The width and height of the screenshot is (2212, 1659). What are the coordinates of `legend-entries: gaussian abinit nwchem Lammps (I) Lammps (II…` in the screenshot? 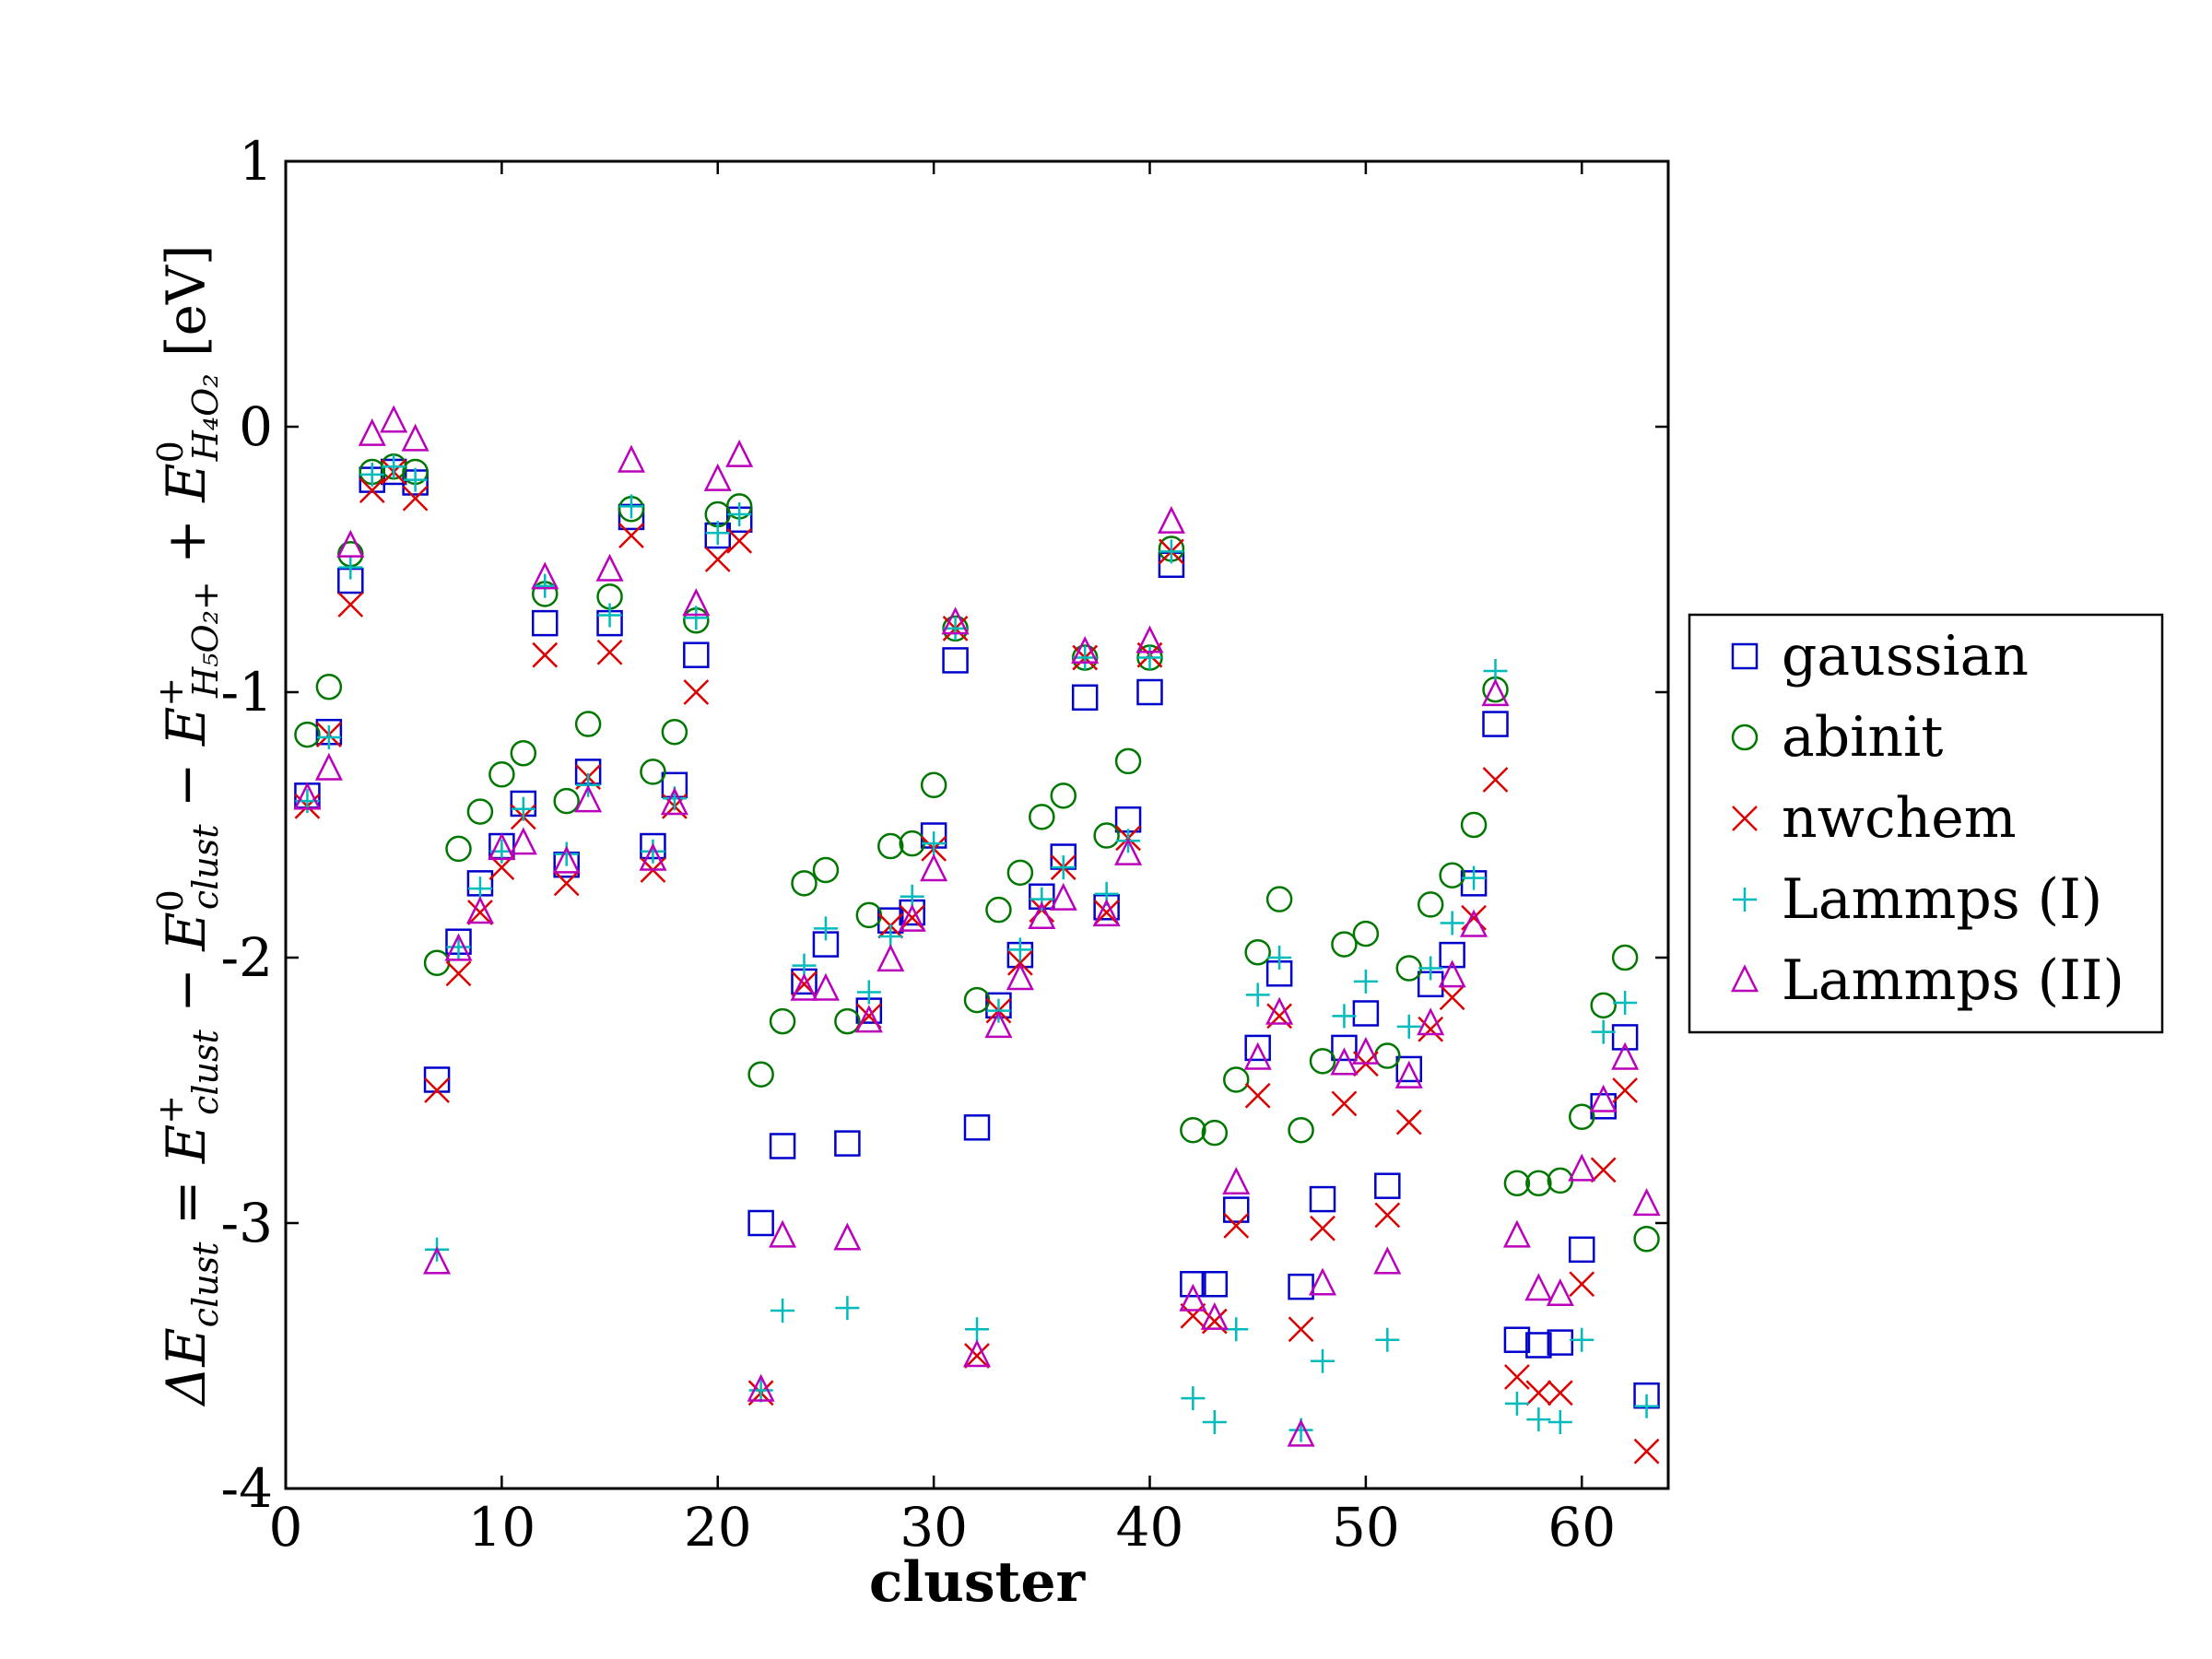 It's located at (1927, 818).